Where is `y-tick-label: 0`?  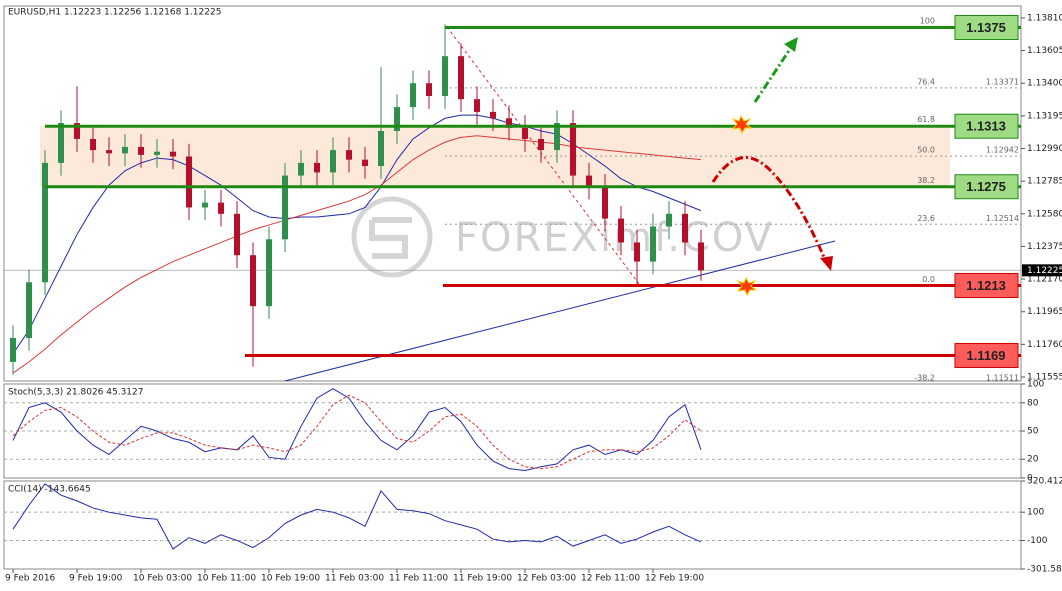
y-tick-label: 0 is located at coordinates (1030, 479).